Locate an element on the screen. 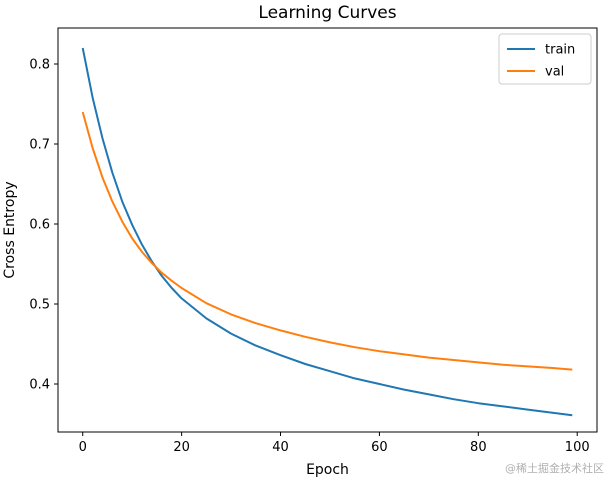 The image size is (609, 480). x-axis-label: Epoch is located at coordinates (327, 470).